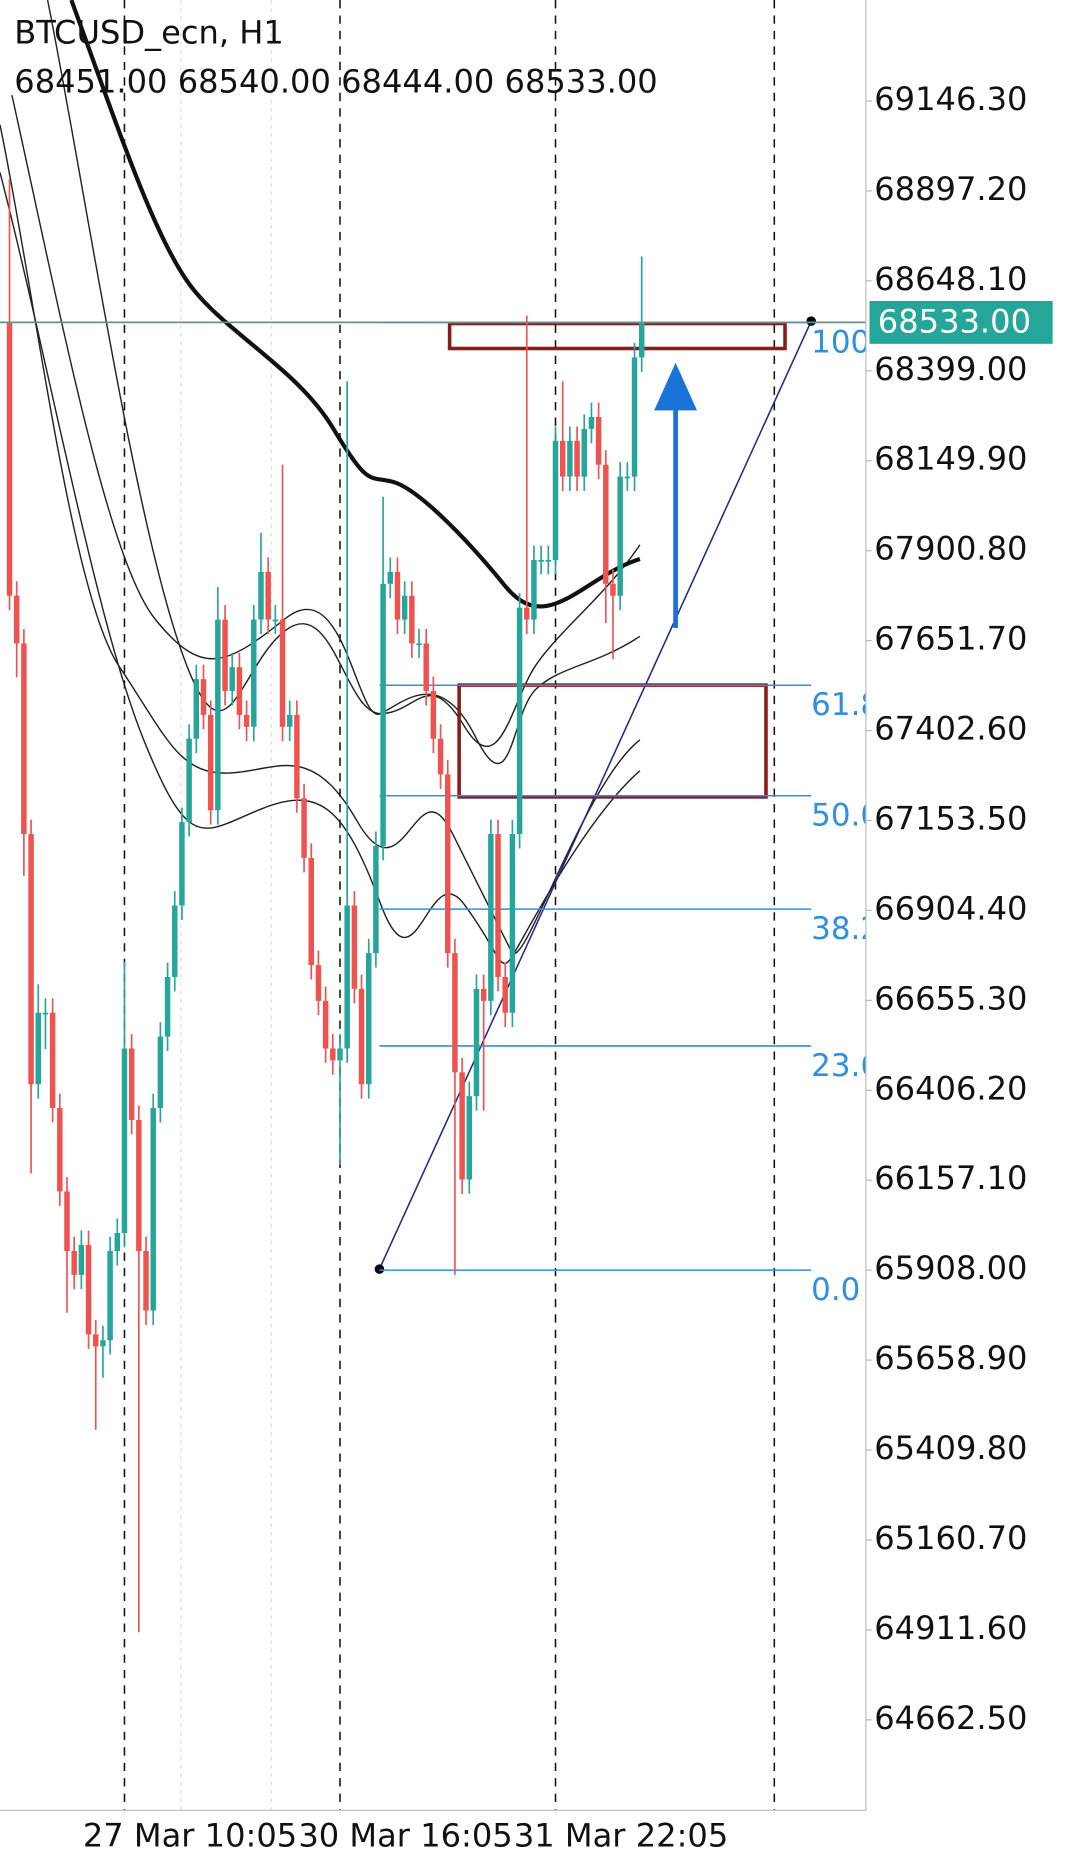  I want to click on y-tick-label: 68149.90, so click(950, 459).